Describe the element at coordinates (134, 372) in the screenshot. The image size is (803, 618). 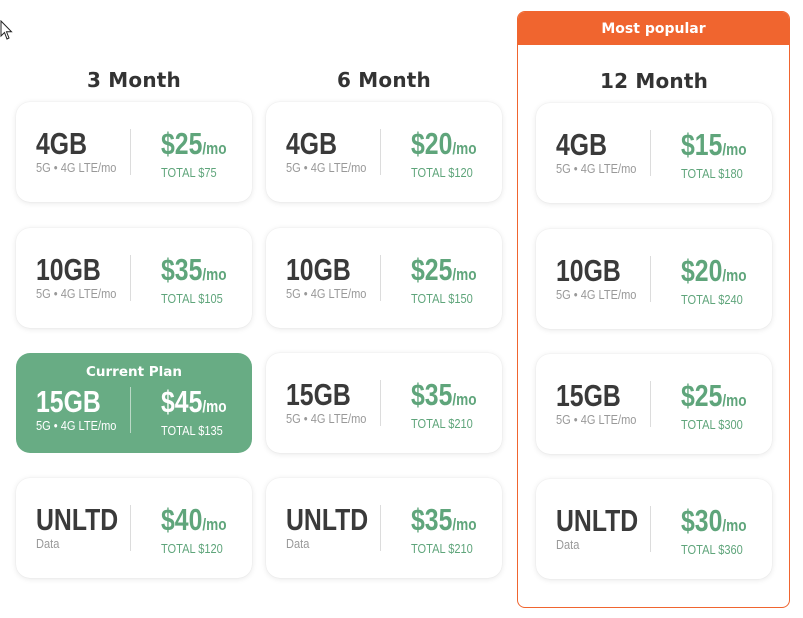
I see `current-plan-label: Current Plan` at that location.